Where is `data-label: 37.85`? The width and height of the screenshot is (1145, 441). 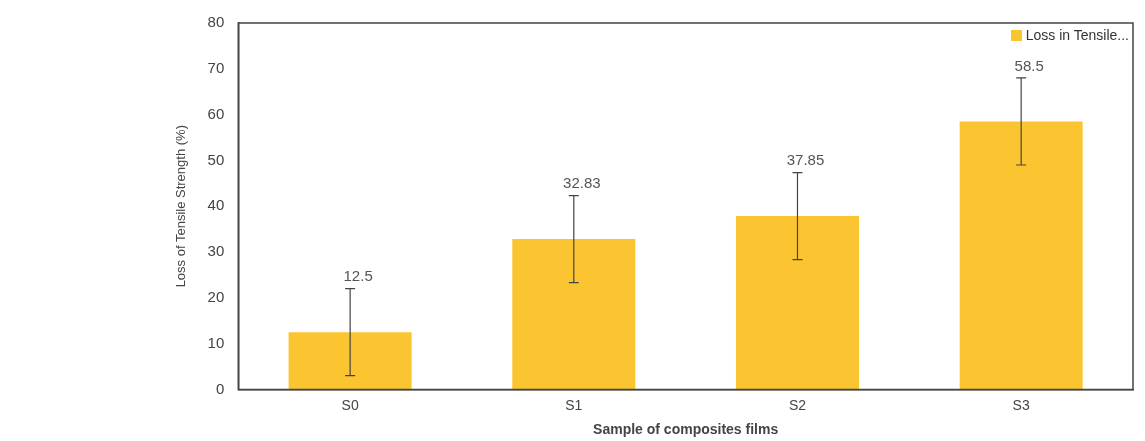 data-label: 37.85 is located at coordinates (805, 160).